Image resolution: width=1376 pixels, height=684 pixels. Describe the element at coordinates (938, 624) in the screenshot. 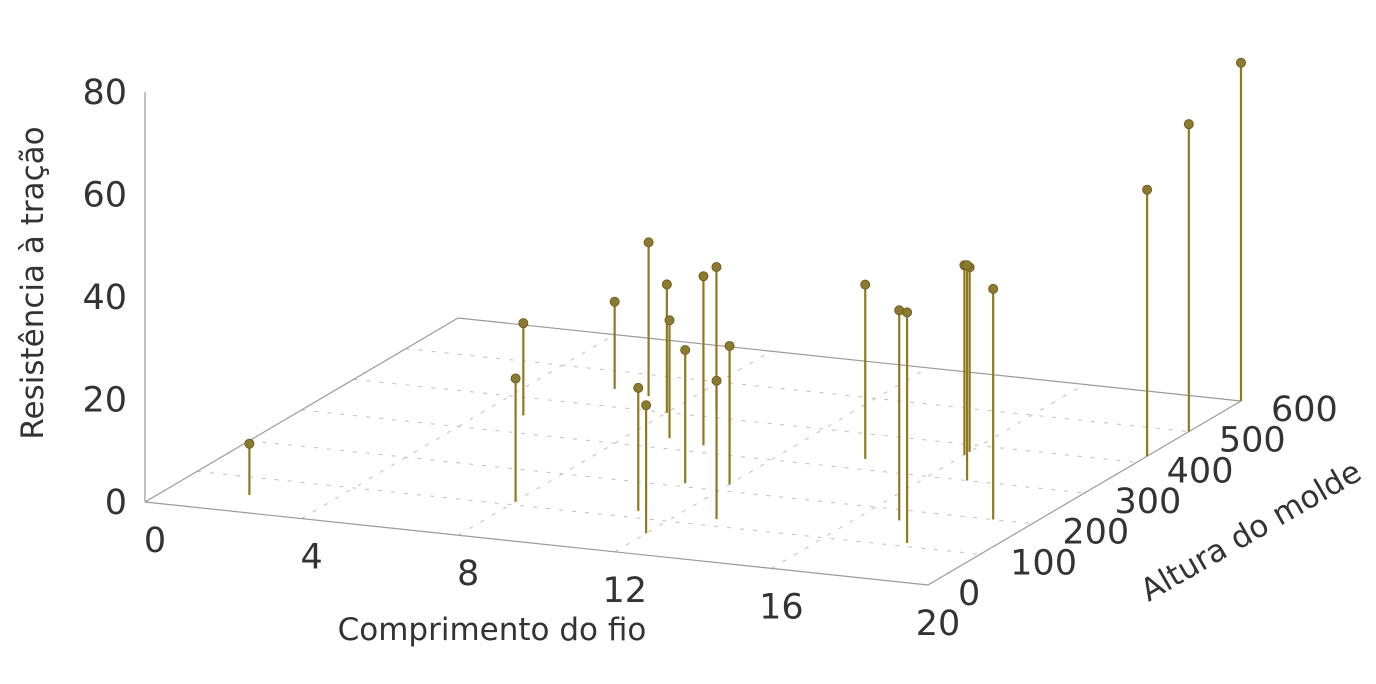

I see `x-tick-label: 20` at that location.